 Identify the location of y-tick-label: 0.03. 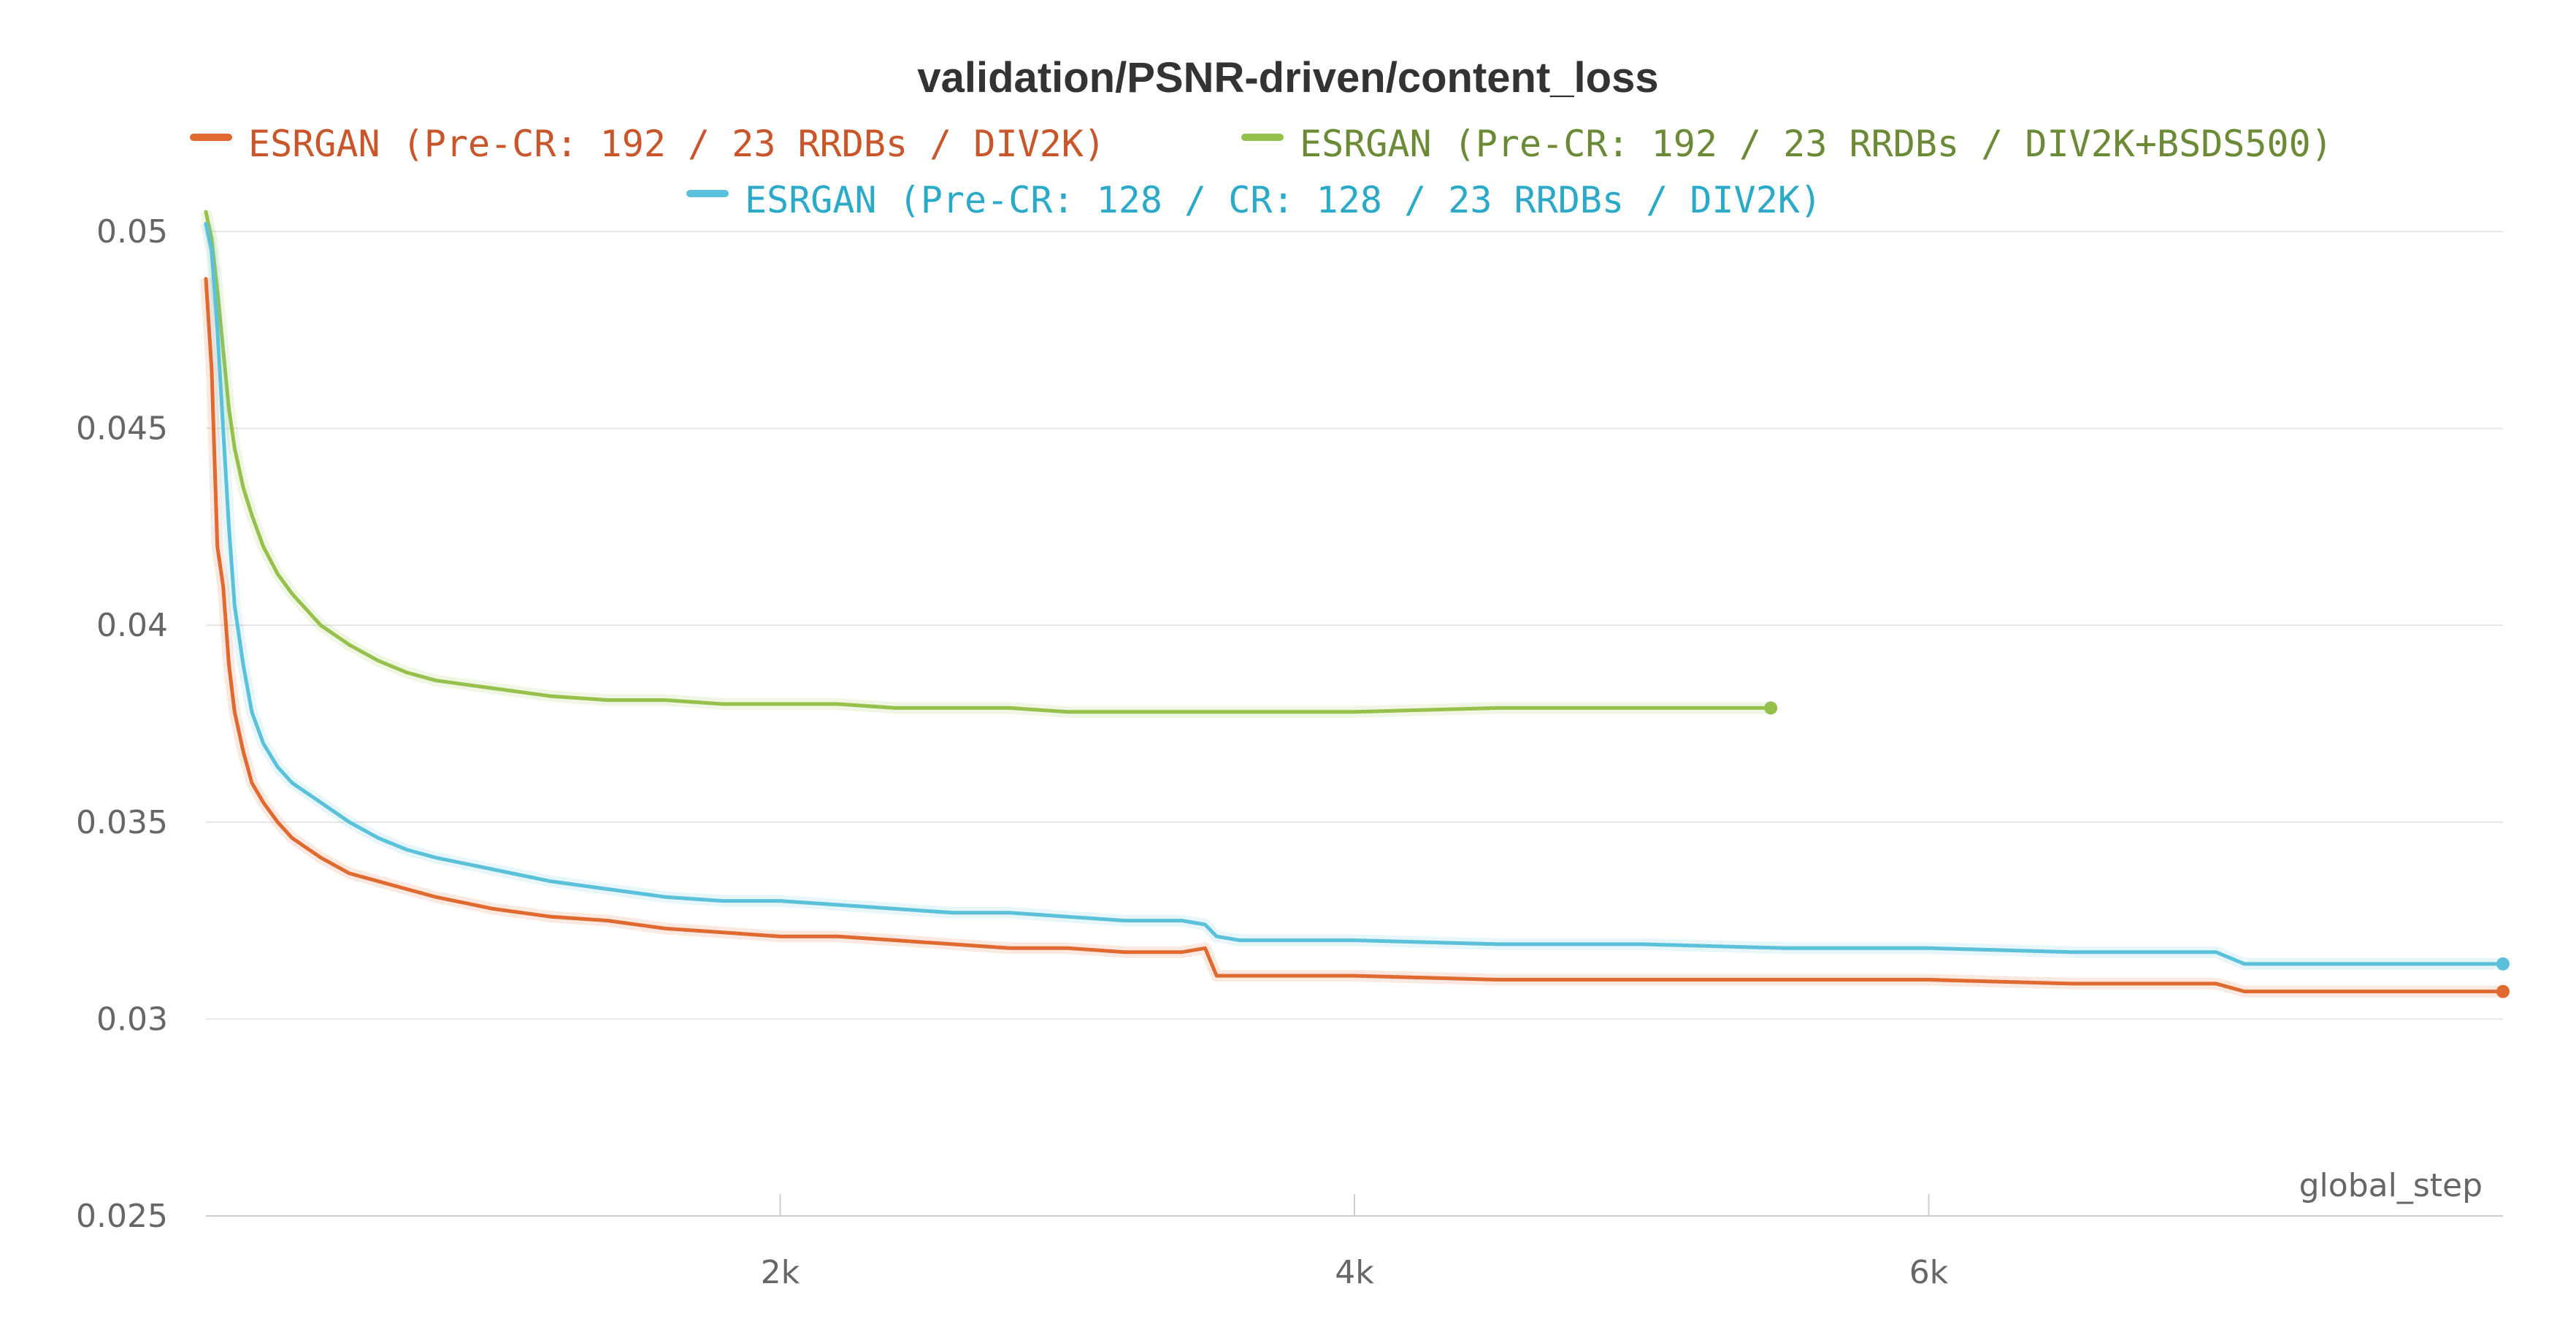
(132, 1019).